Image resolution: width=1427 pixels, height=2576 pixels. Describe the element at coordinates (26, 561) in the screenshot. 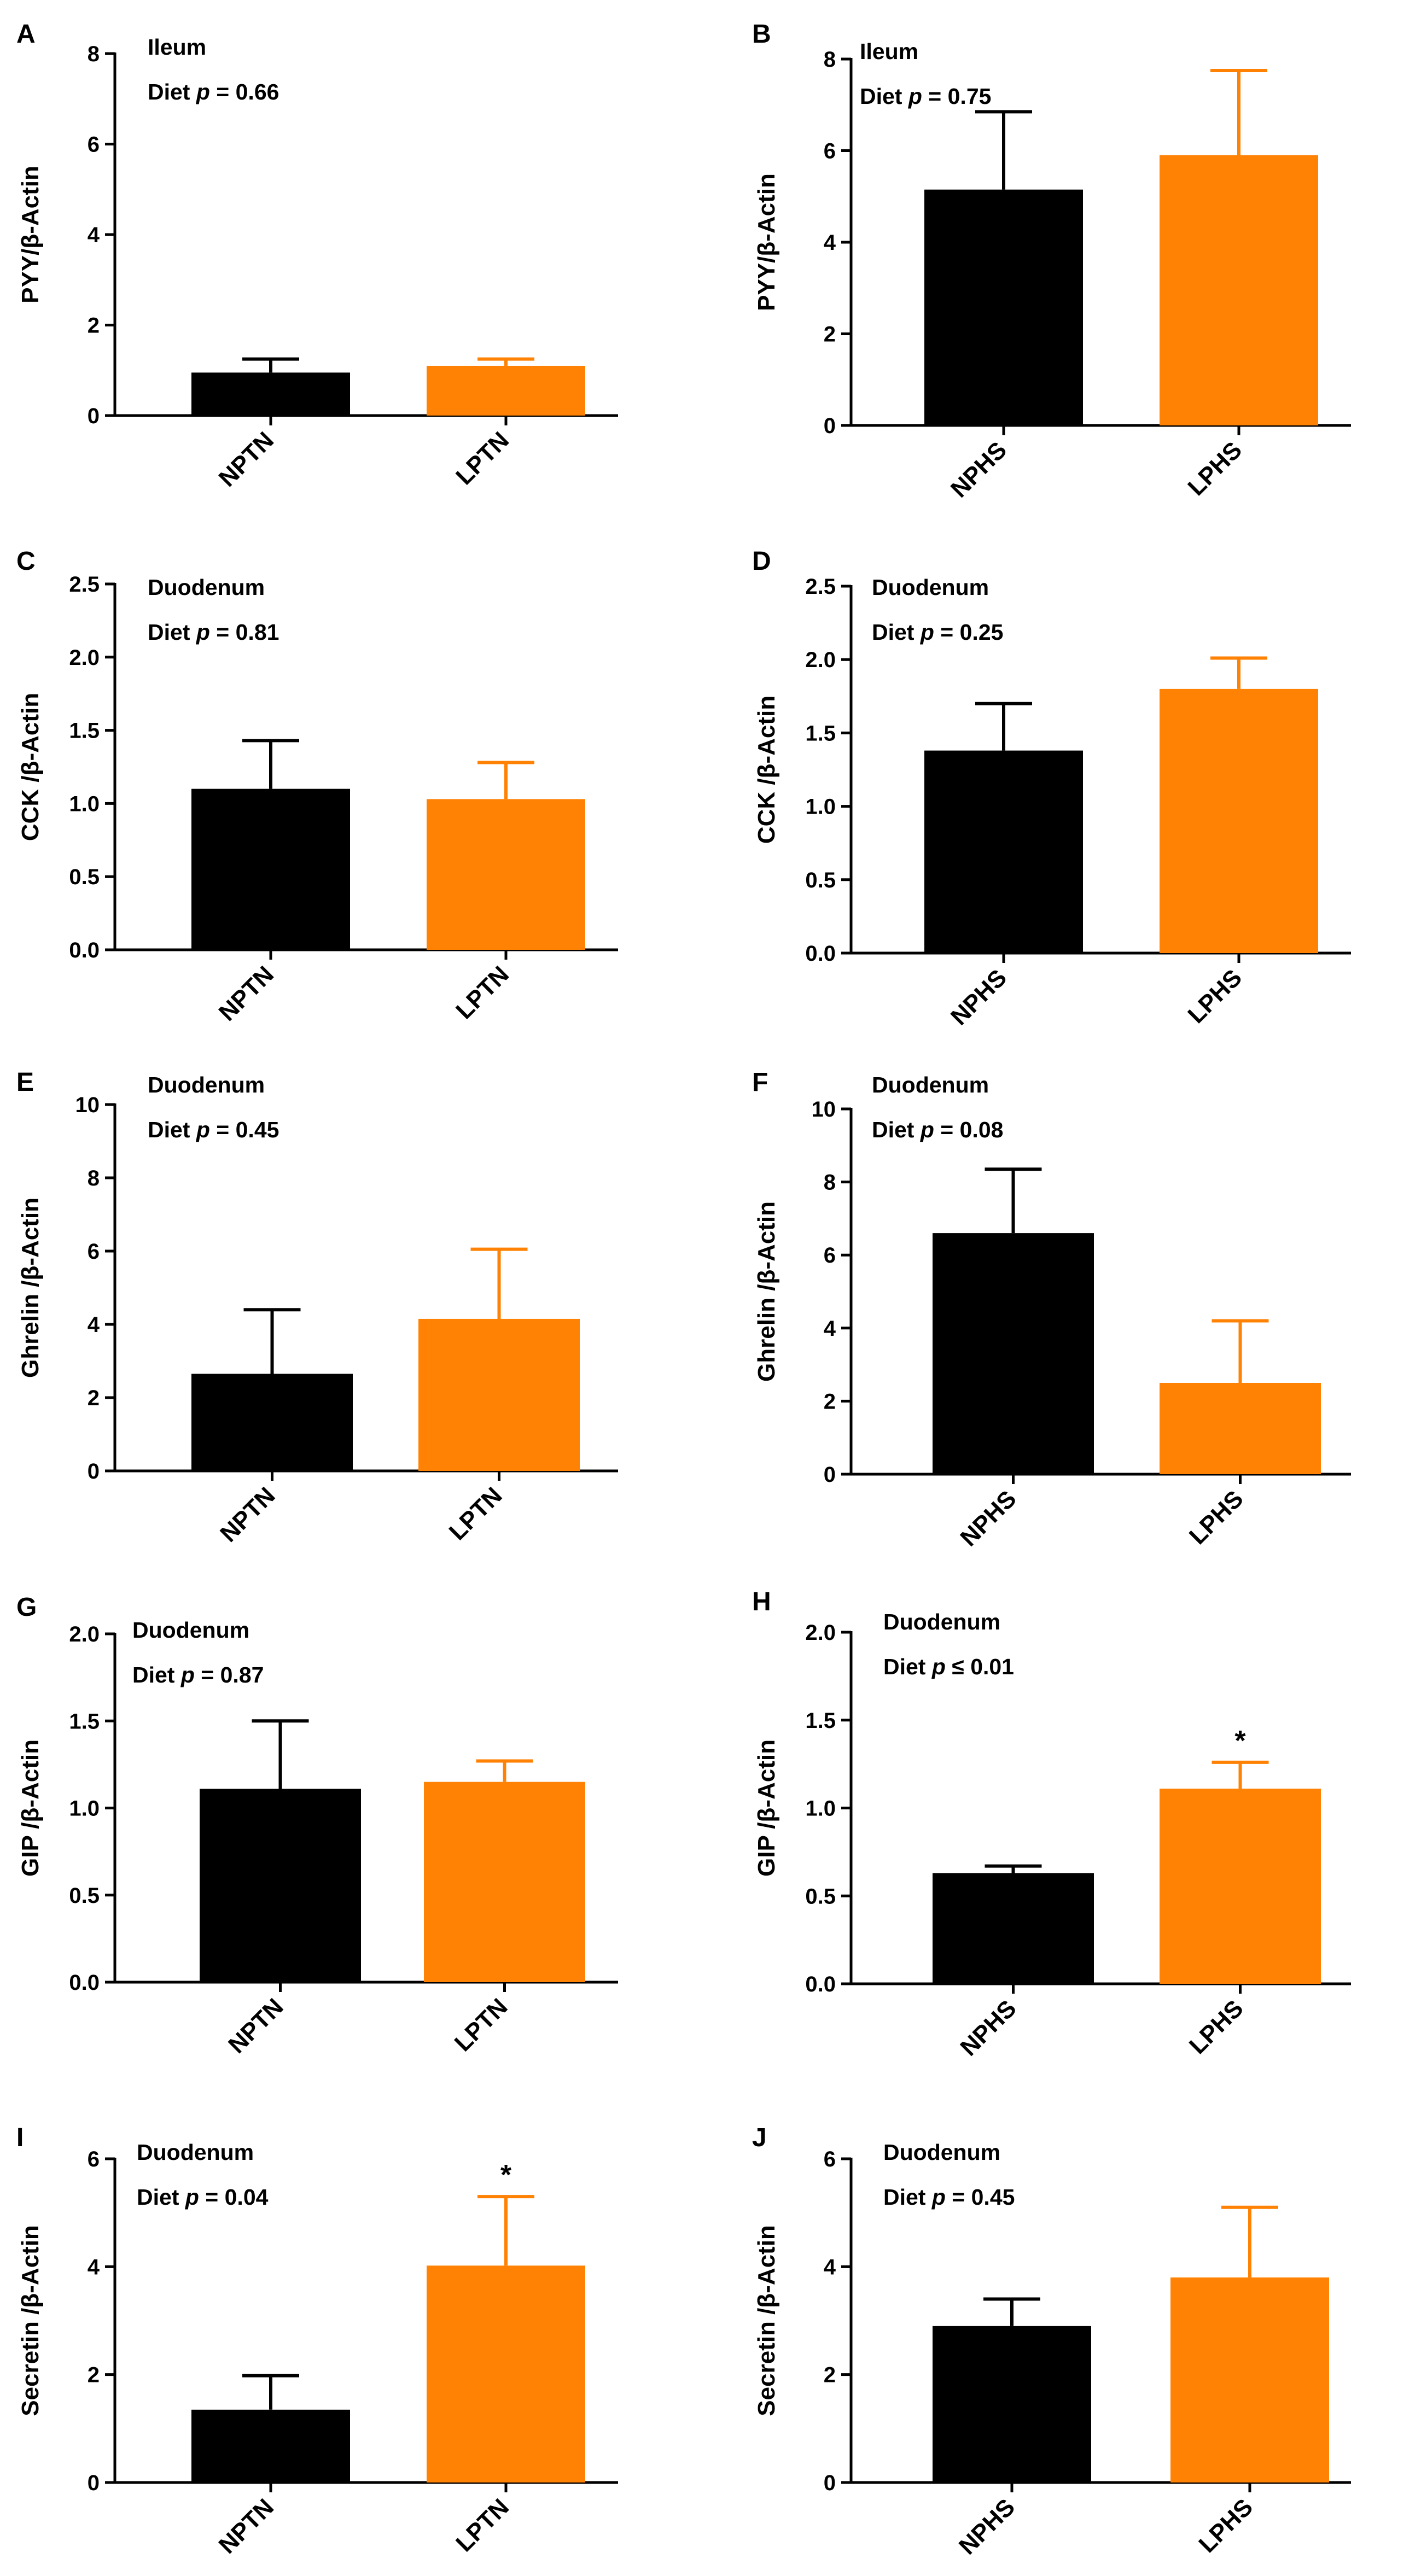

I see `panel-letter: C` at that location.